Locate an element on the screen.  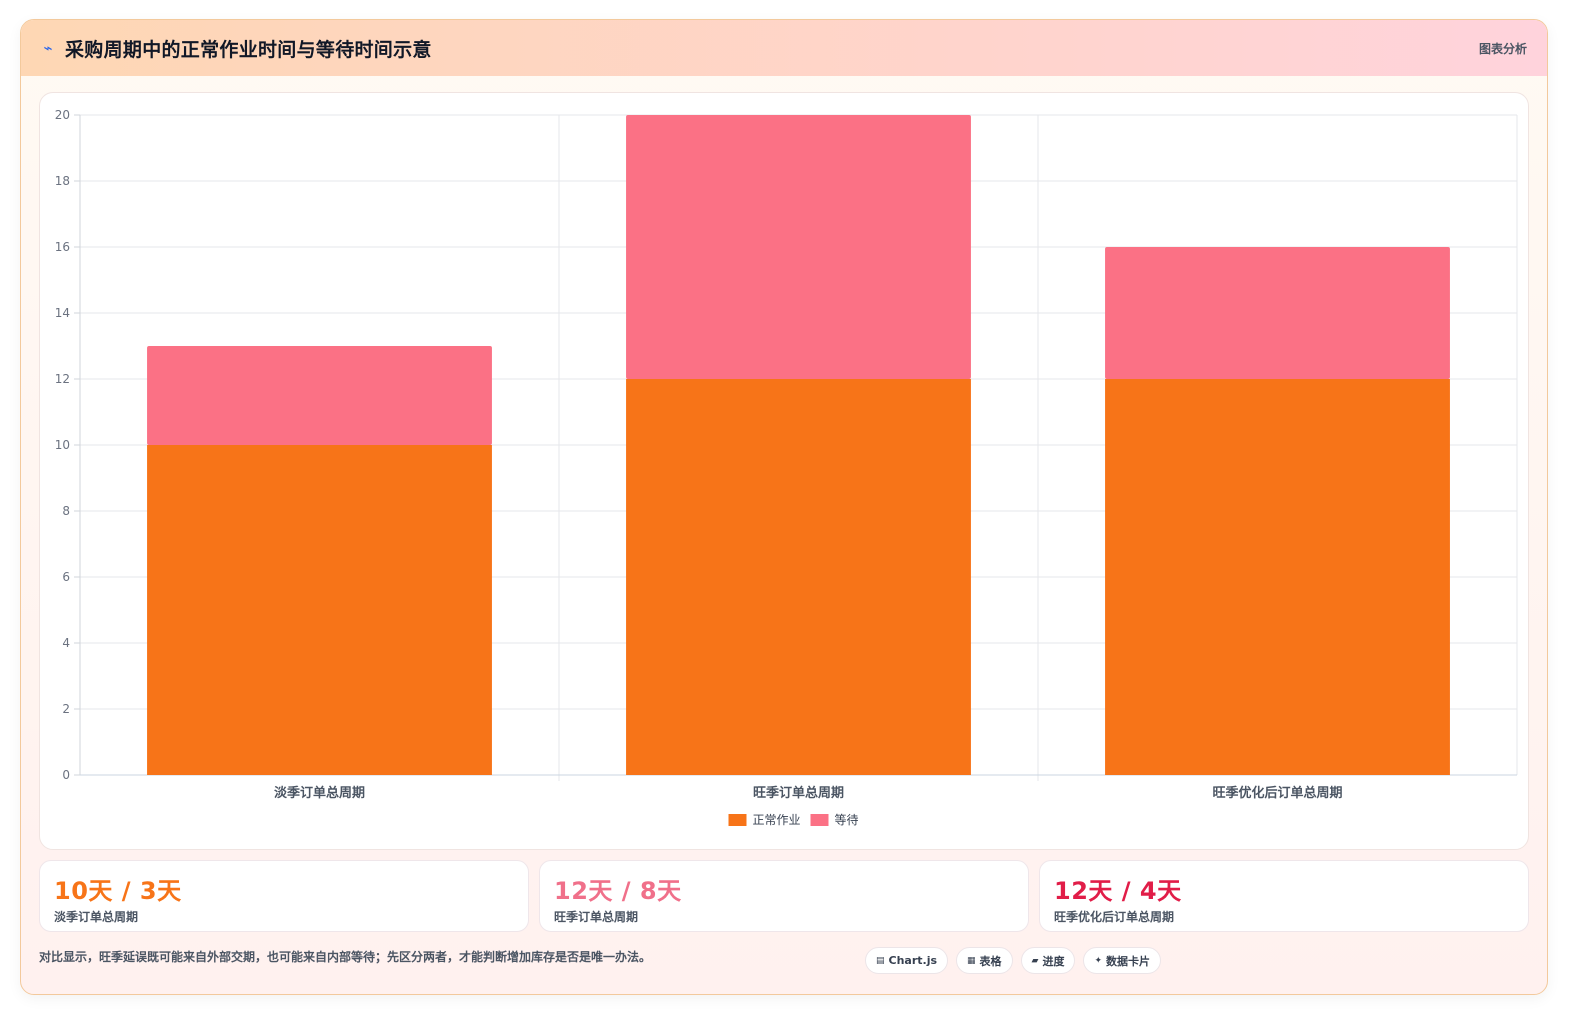
pill-chartjs: ▤ Chart.js is located at coordinates (907, 960).